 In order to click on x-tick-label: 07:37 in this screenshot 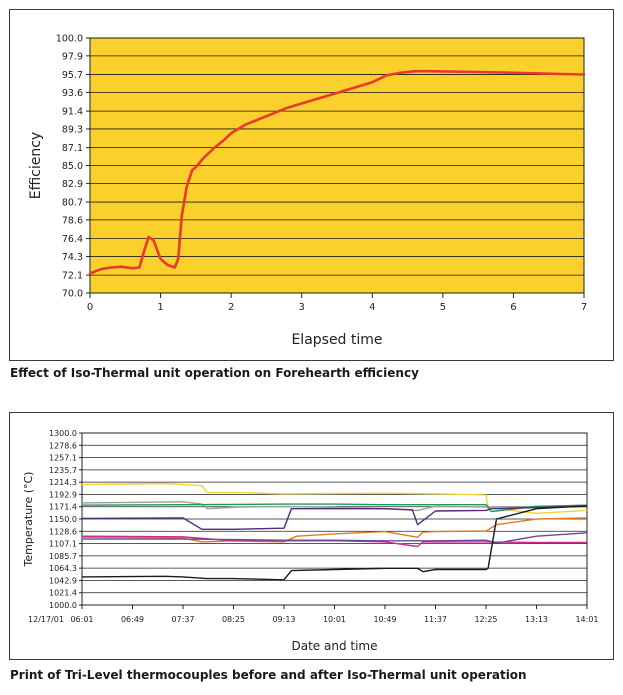, I will do `click(182, 619)`.